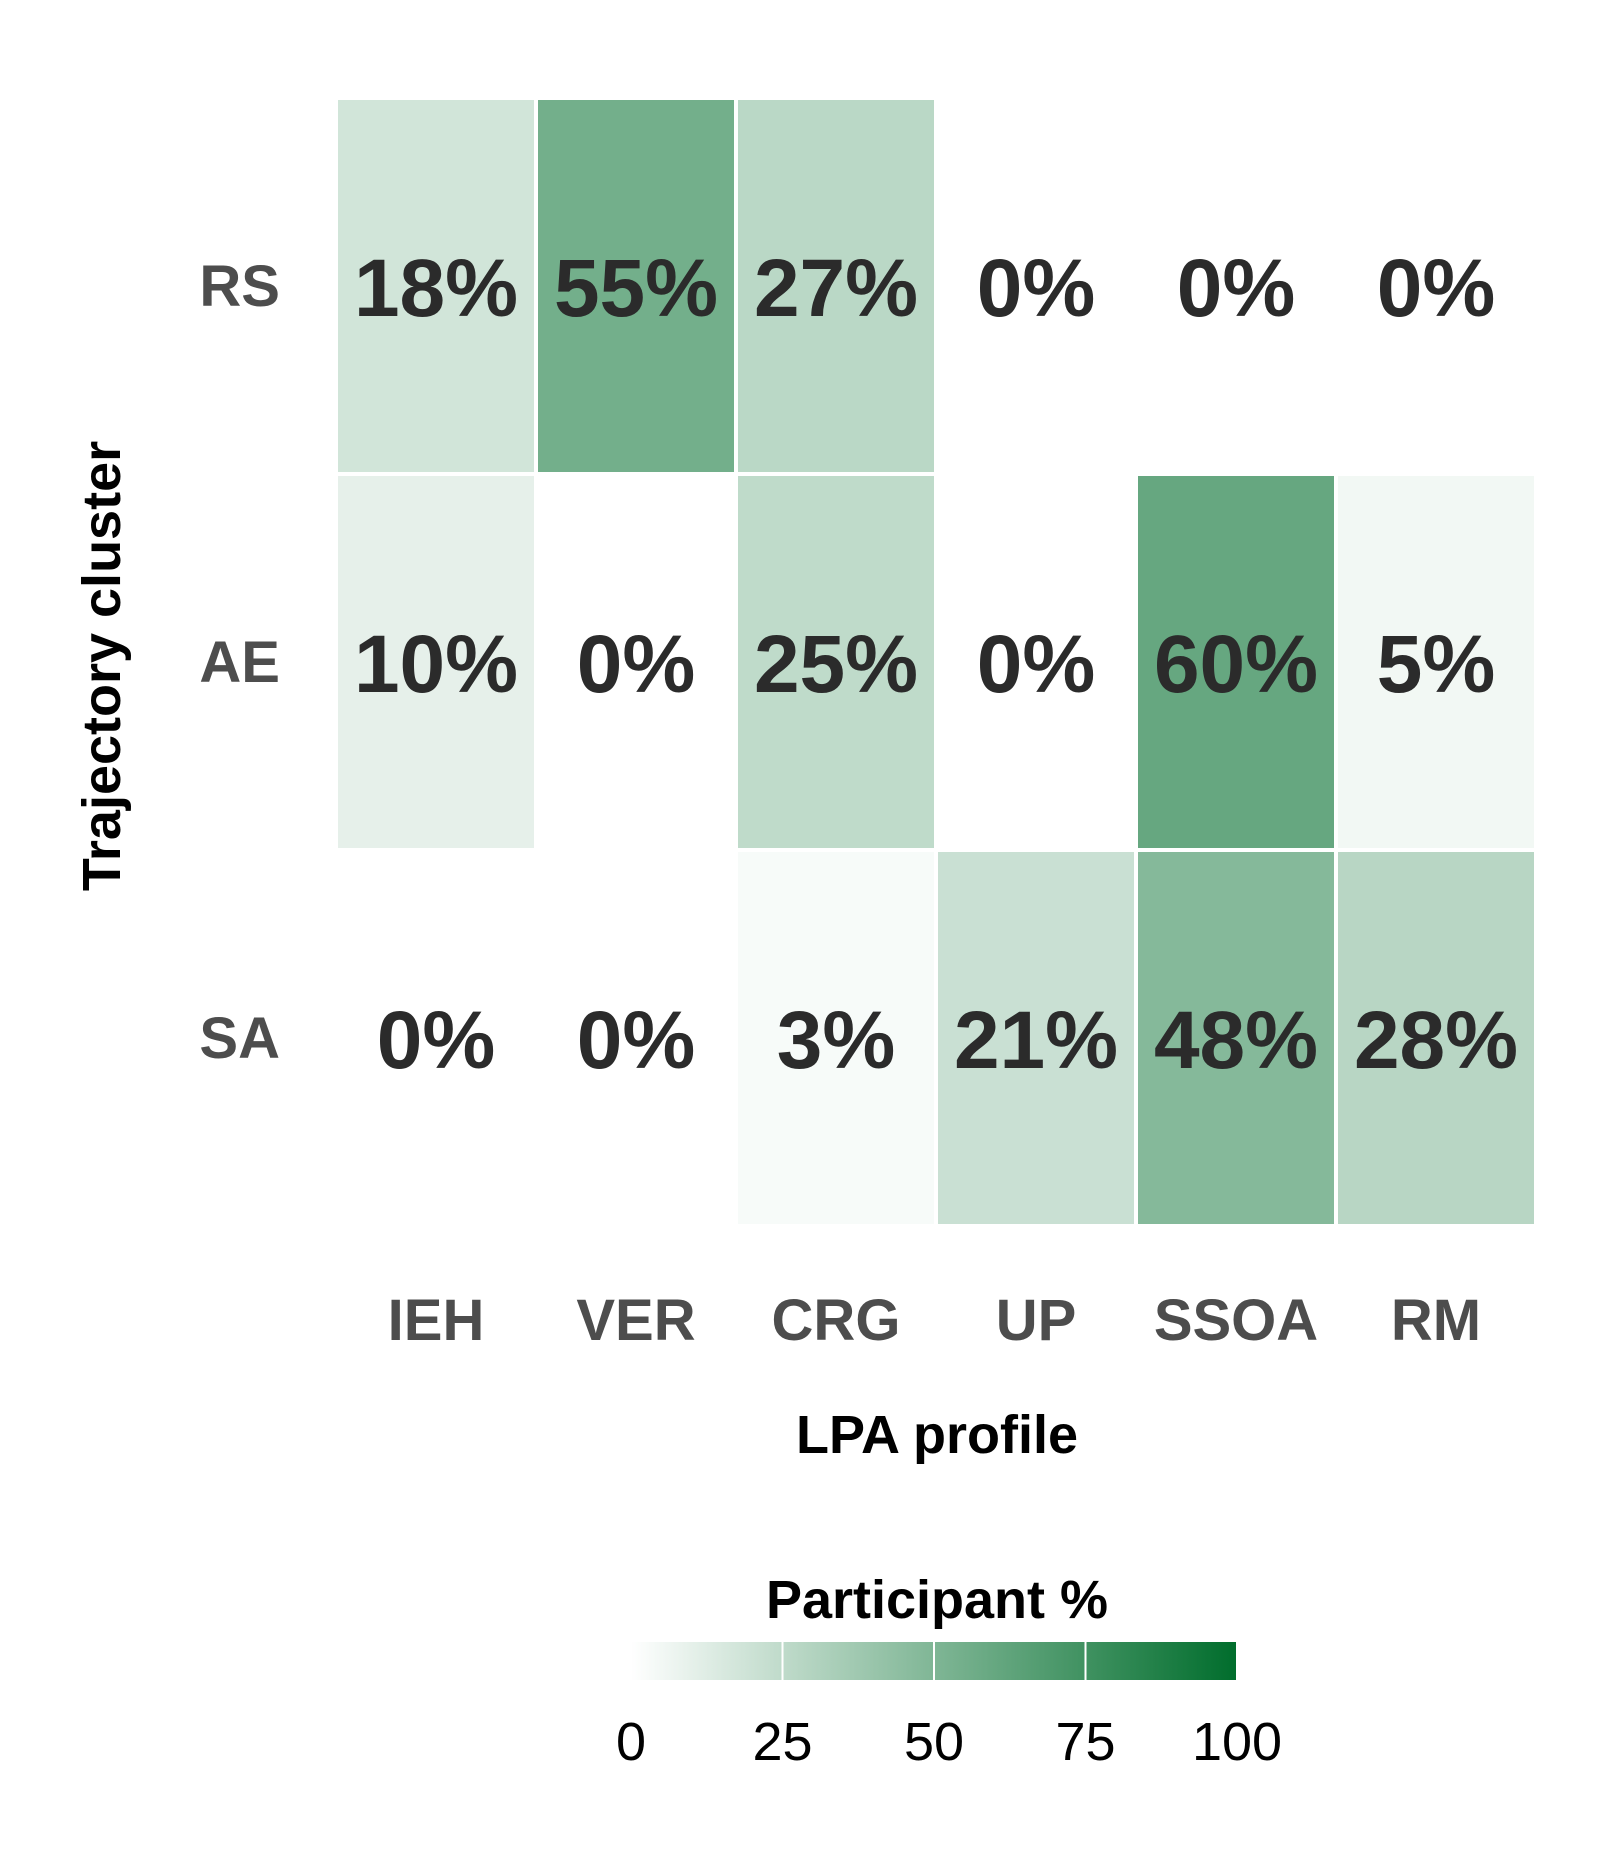  I want to click on cell-label-ae-rm: 5%, so click(1436, 664).